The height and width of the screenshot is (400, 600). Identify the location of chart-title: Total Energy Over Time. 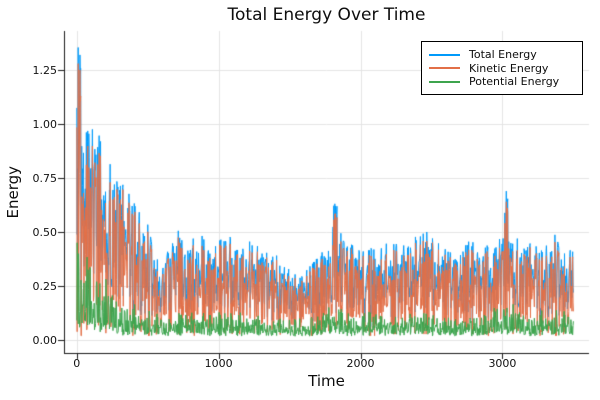
(326, 15).